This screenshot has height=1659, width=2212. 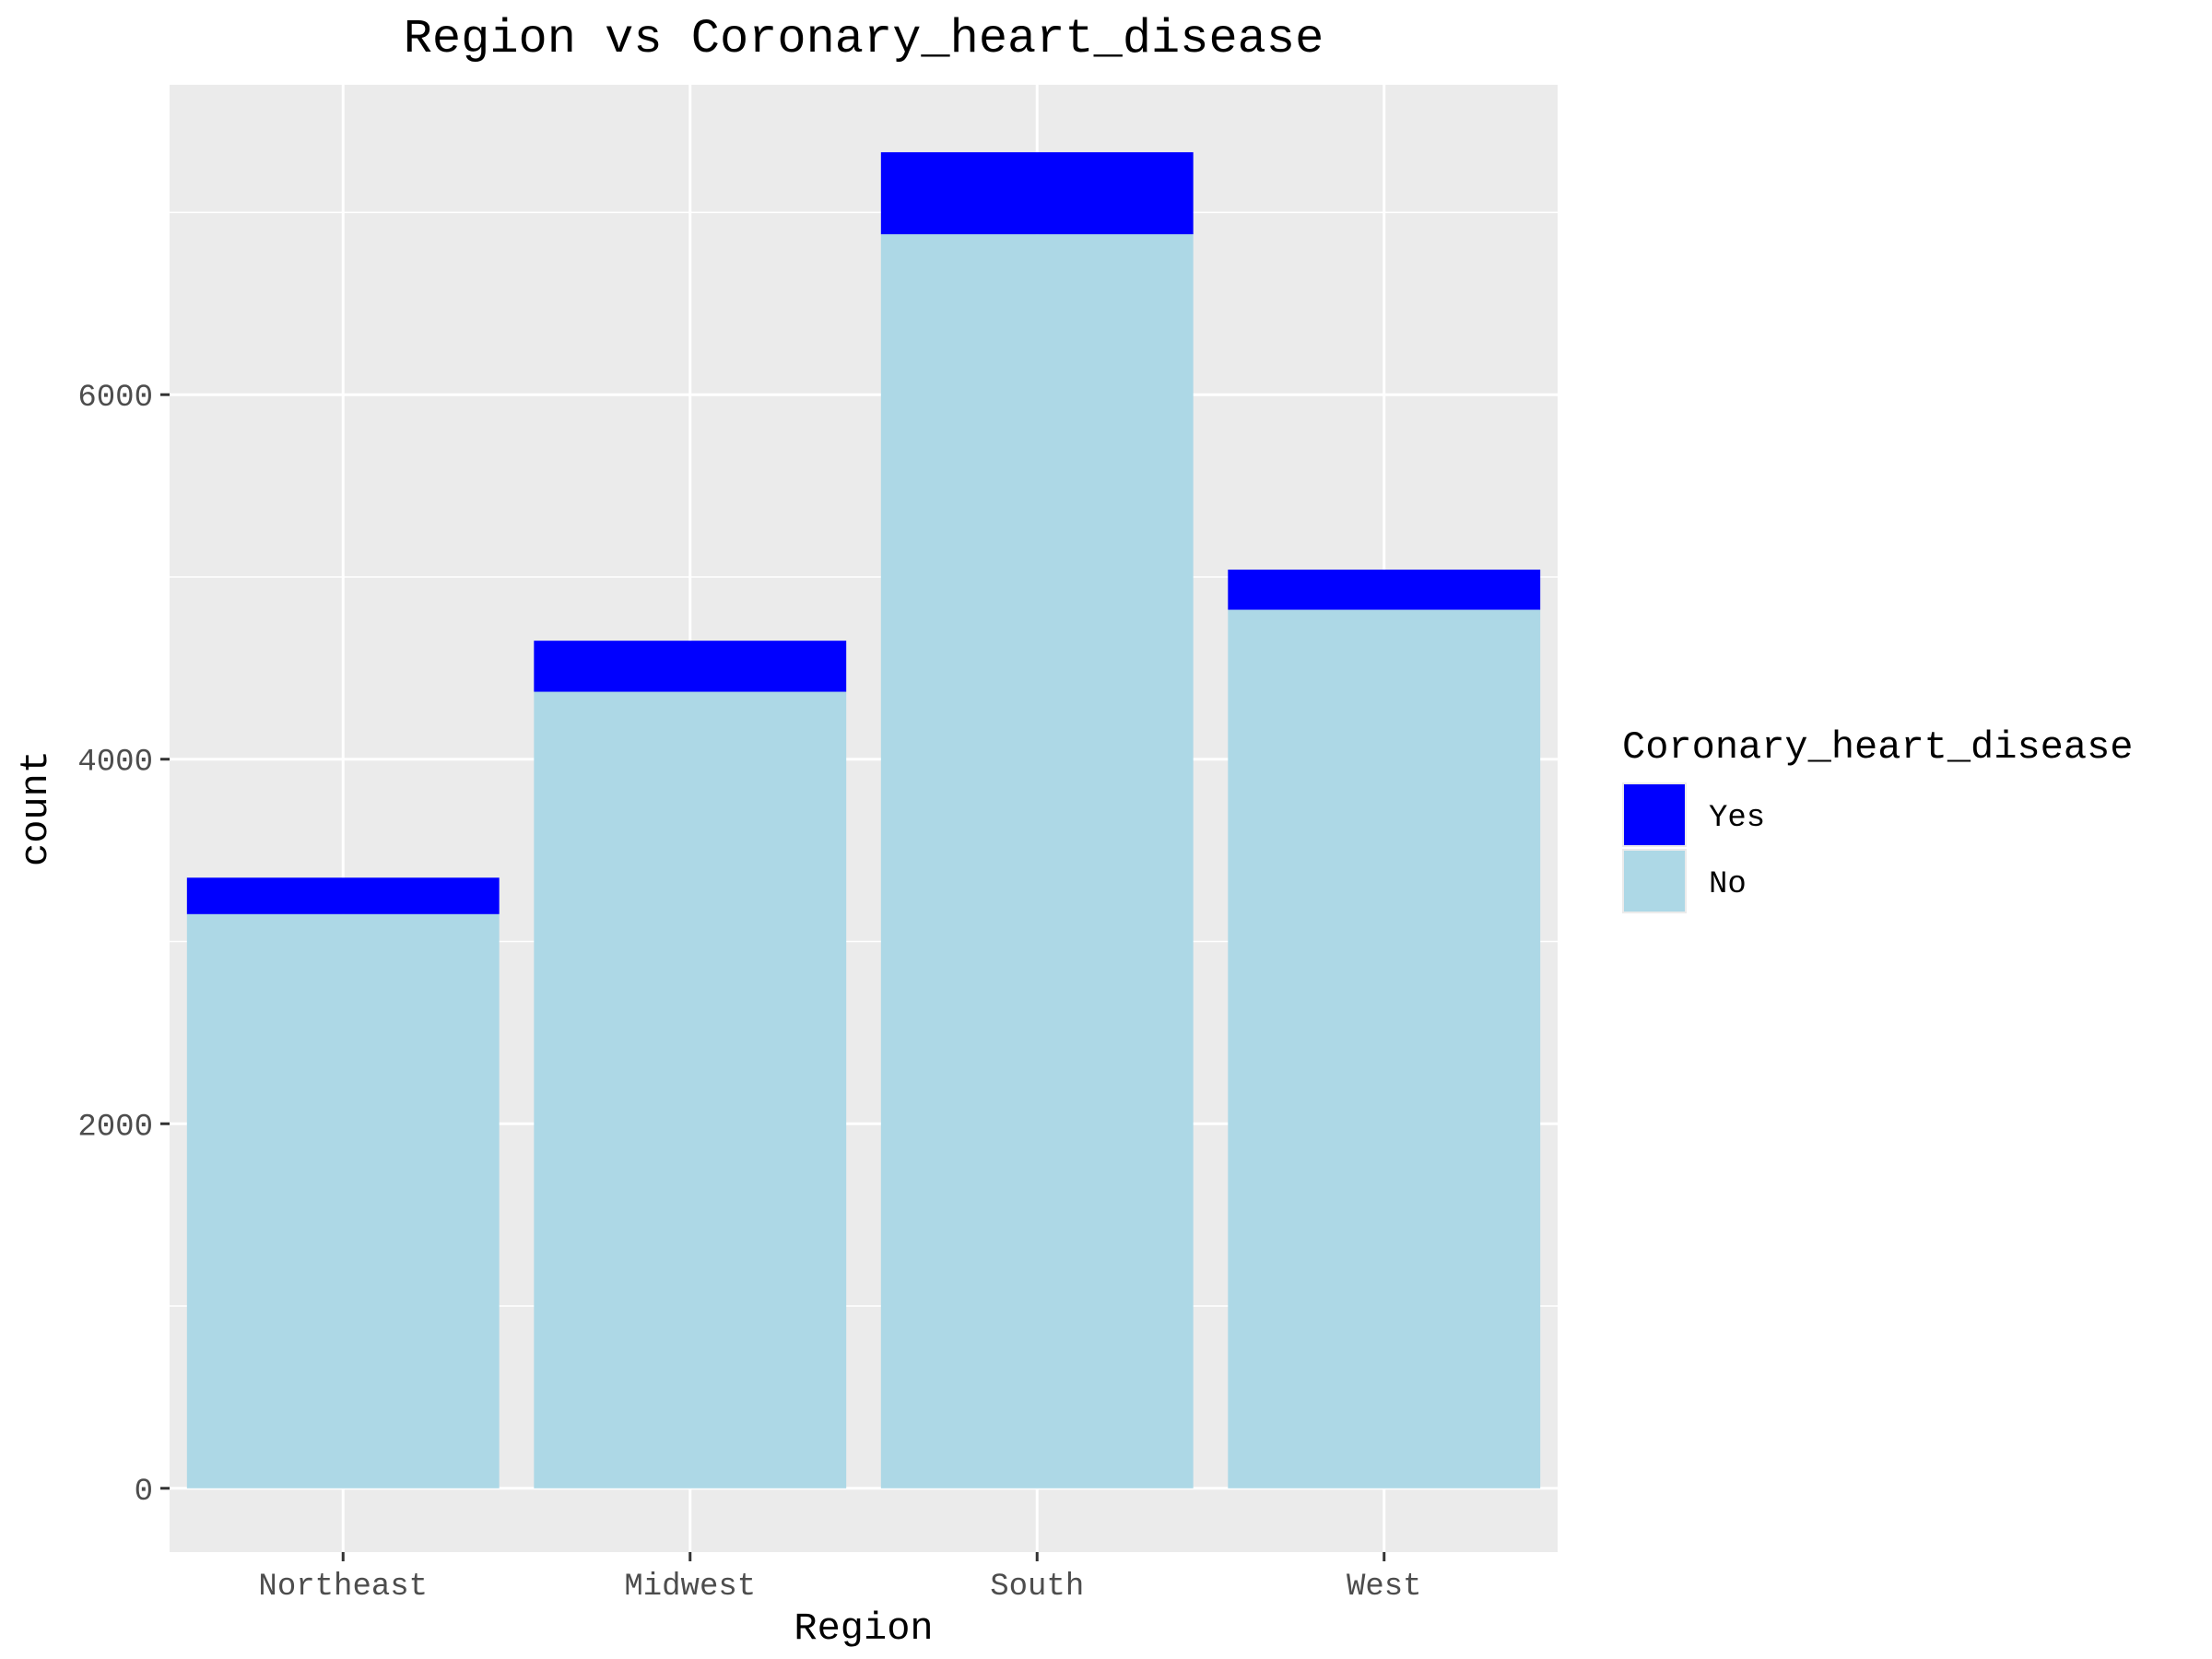 I want to click on y-tick-label: 2000, so click(x=115, y=1127).